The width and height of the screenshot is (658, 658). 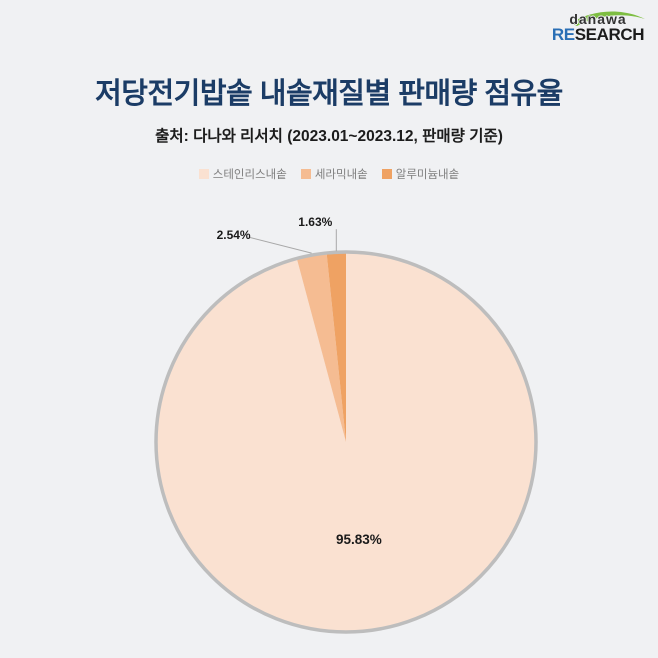 I want to click on logo-swoosh-icon, so click(x=608, y=18).